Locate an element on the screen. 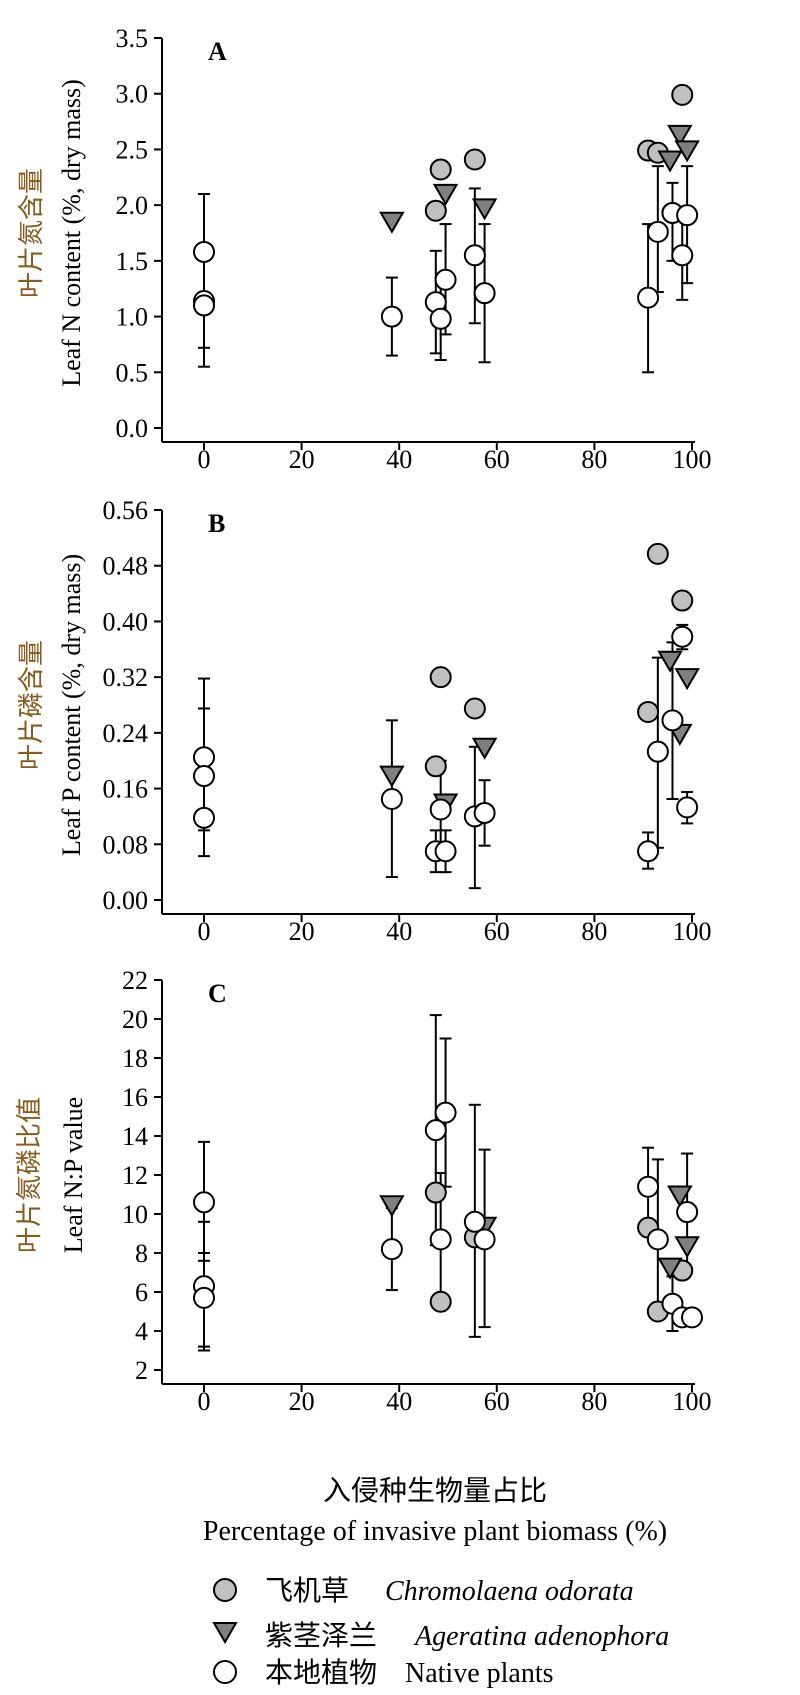 The image size is (800, 1695). legend-item-ageratina: 紫茎泽兰 Ageratina adenophora is located at coordinates (440, 1635).